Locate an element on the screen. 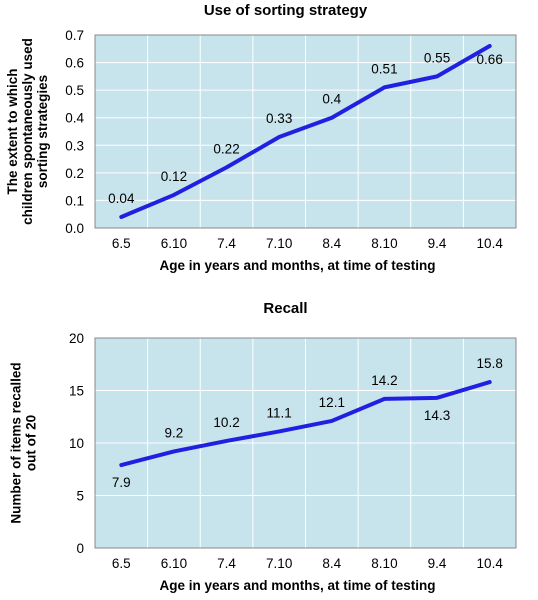 The image size is (538, 600). chart-title: Use of sorting strategy is located at coordinates (286, 10).